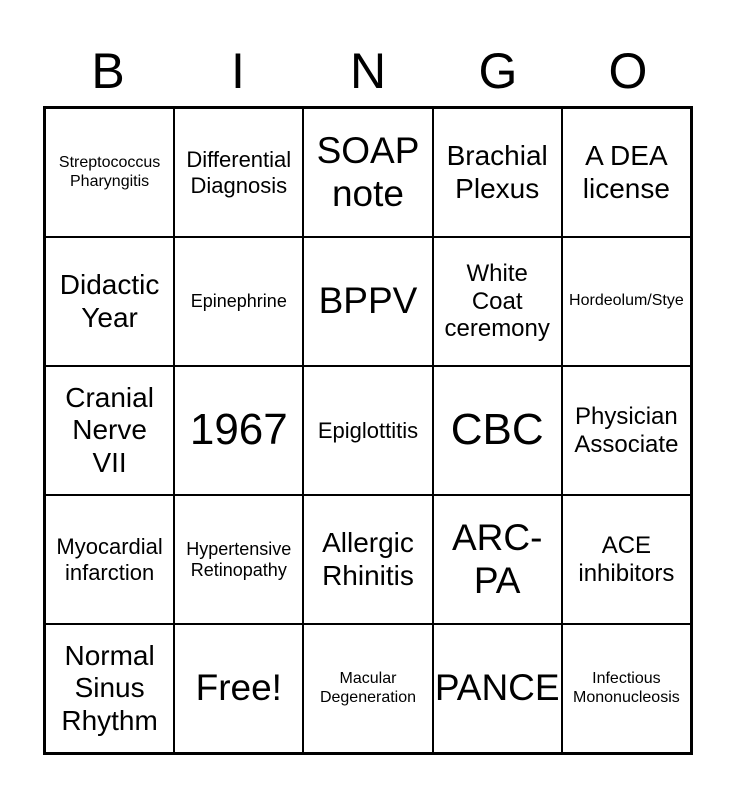 The width and height of the screenshot is (736, 800). Describe the element at coordinates (626, 430) in the screenshot. I see `bingo-cell: Physician Associate` at that location.